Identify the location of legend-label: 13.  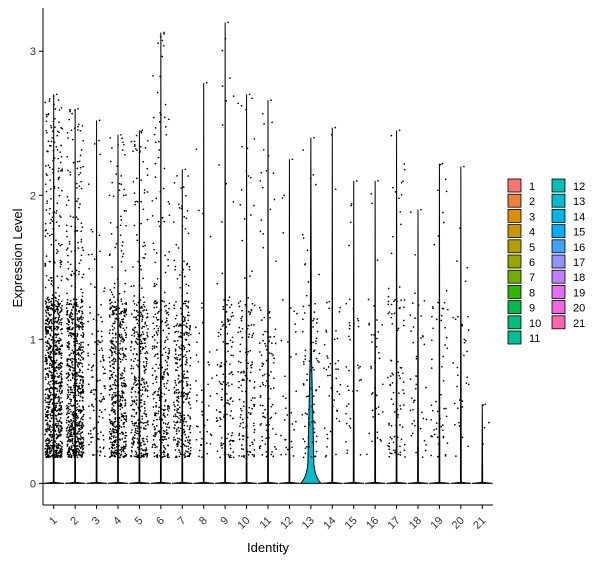
(579, 202).